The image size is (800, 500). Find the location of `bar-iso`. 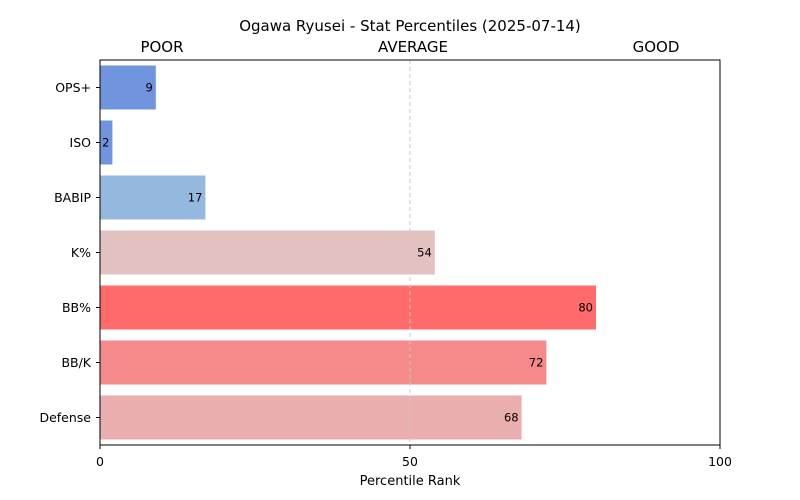

bar-iso is located at coordinates (106, 142).